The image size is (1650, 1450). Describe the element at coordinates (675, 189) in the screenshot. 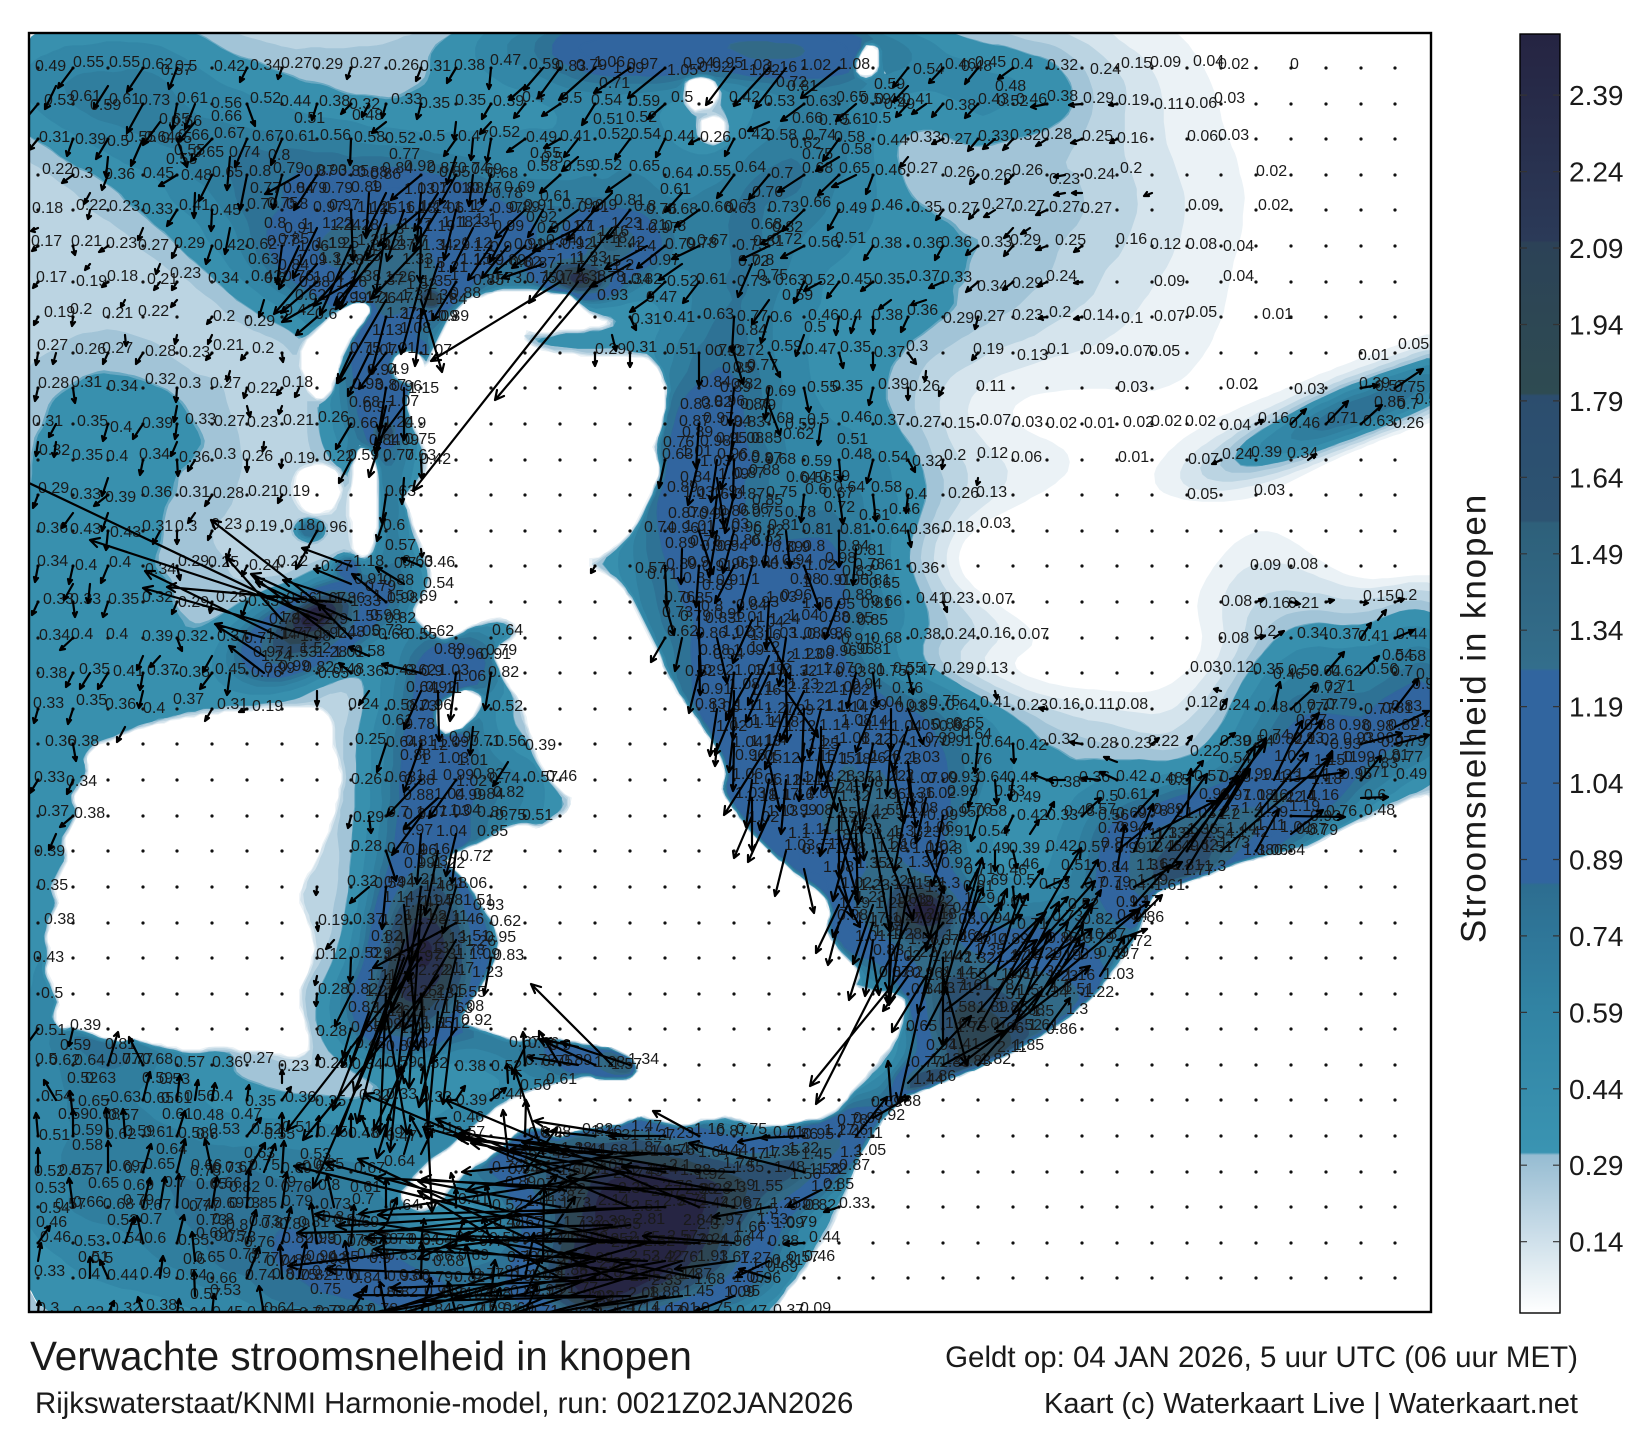

I see `svg-text: 0.61` at that location.